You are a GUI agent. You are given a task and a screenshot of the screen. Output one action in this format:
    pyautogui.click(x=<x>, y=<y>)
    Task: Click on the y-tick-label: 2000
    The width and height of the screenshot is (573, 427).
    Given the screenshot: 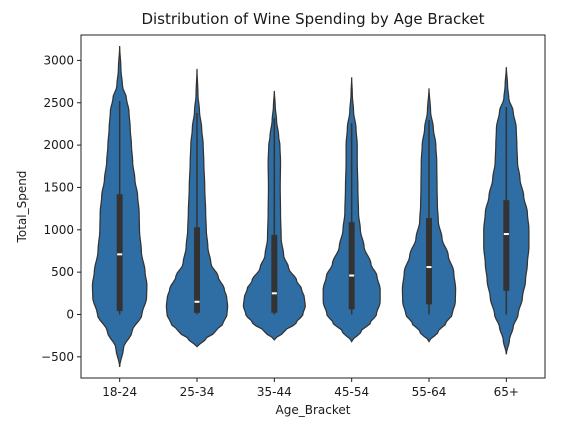 What is the action you would take?
    pyautogui.click(x=58, y=145)
    